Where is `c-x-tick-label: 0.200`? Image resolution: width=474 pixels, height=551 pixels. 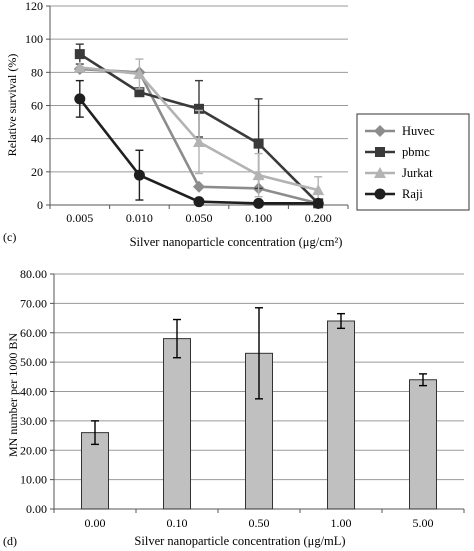
c-x-tick-label: 0.200 is located at coordinates (318, 218).